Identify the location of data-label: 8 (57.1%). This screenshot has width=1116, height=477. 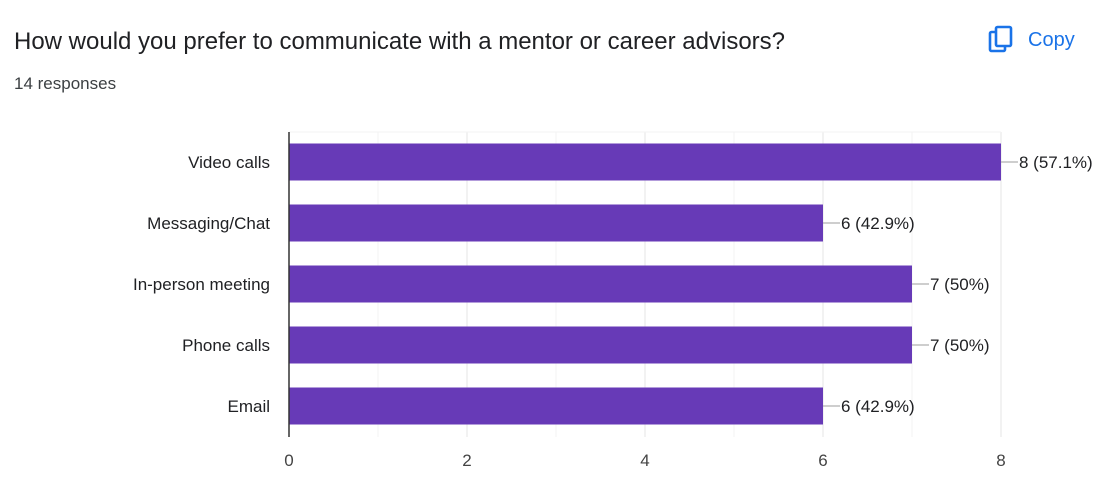
(1056, 162).